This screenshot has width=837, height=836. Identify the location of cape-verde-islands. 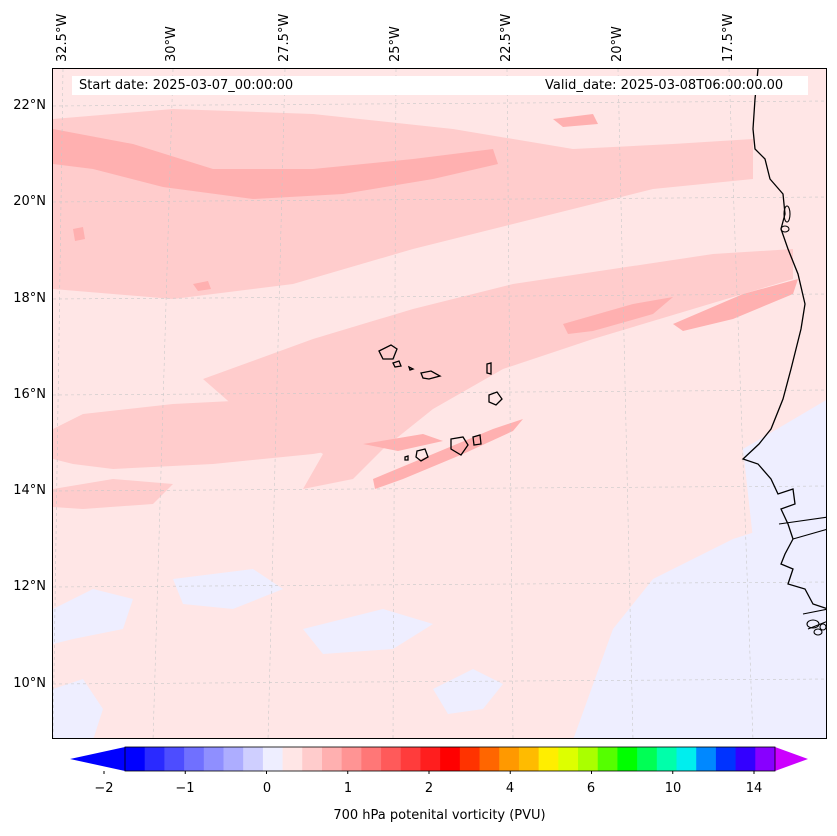
(440, 403).